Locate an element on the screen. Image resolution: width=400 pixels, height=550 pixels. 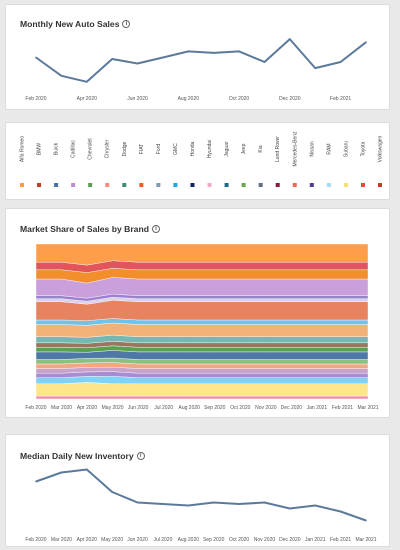
legend-label: Ford is located at coordinates (159, 149).